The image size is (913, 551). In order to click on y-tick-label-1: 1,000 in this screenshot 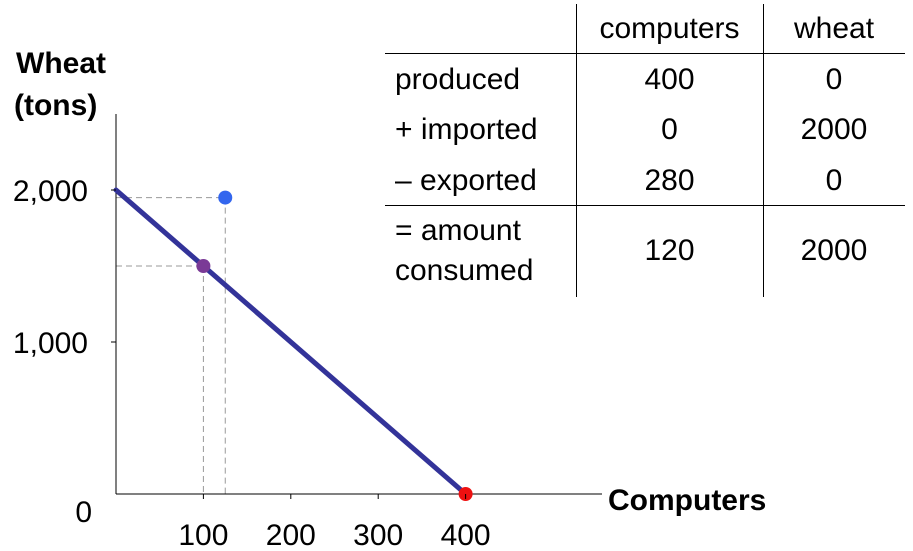, I will do `click(50, 343)`.